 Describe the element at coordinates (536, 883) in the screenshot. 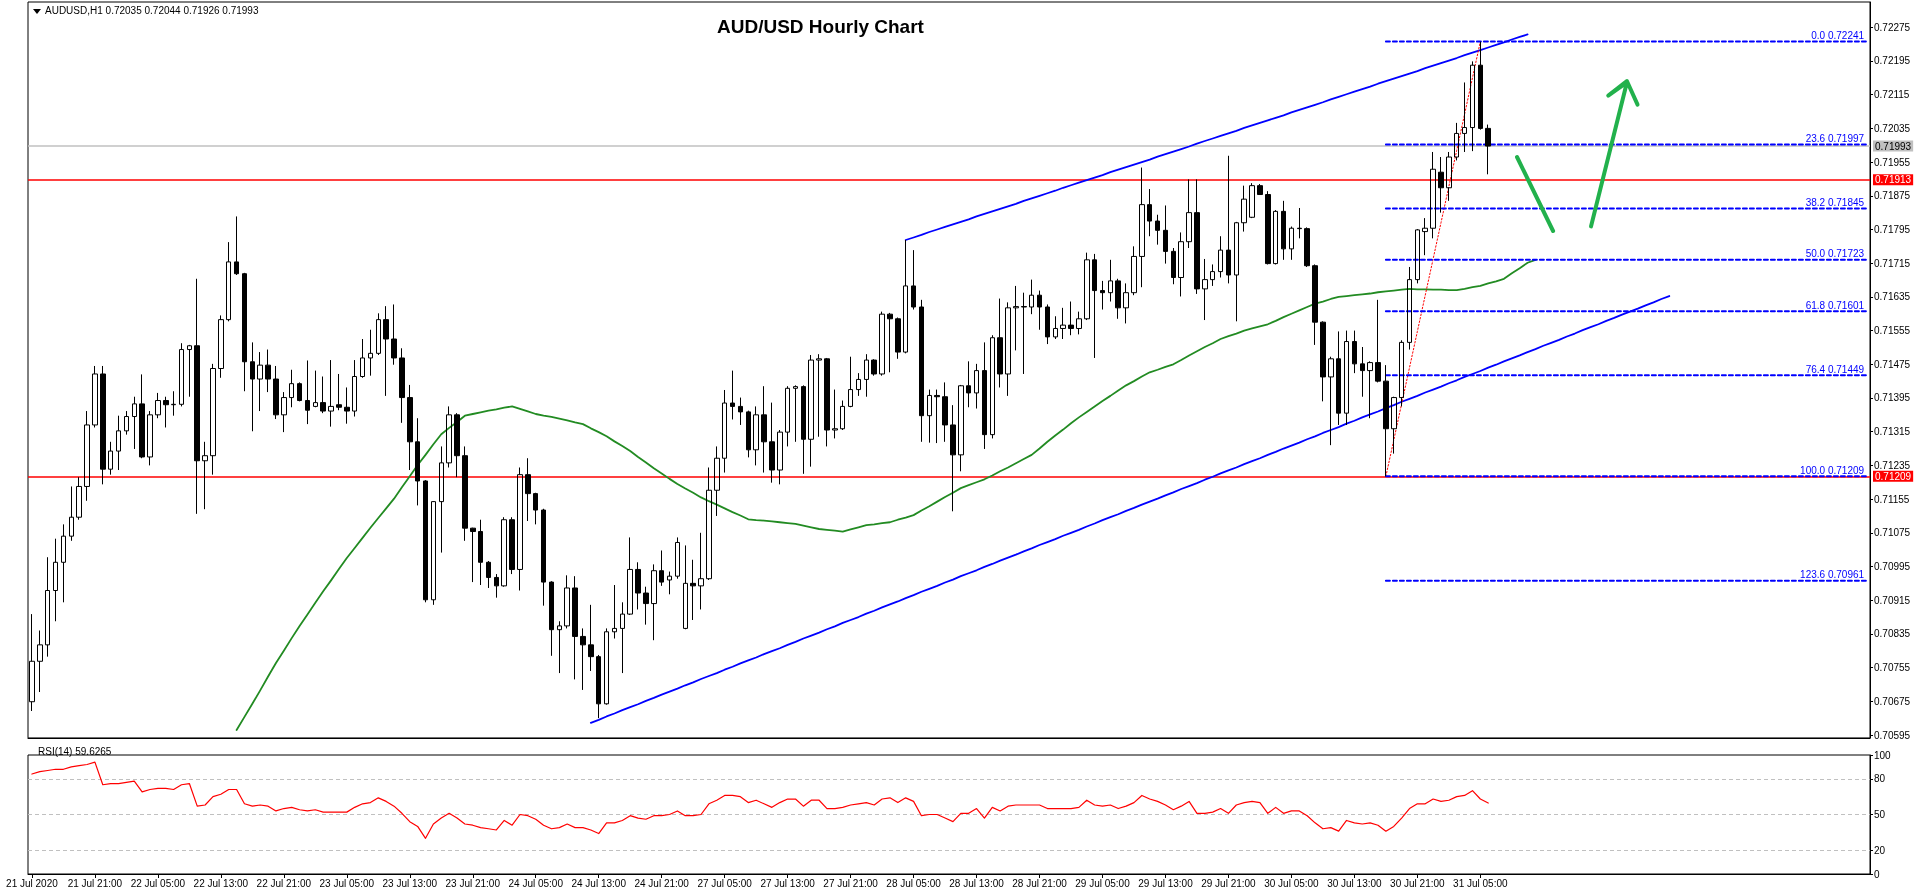

I see `x-tick-label: 24 Jul 05:00` at that location.